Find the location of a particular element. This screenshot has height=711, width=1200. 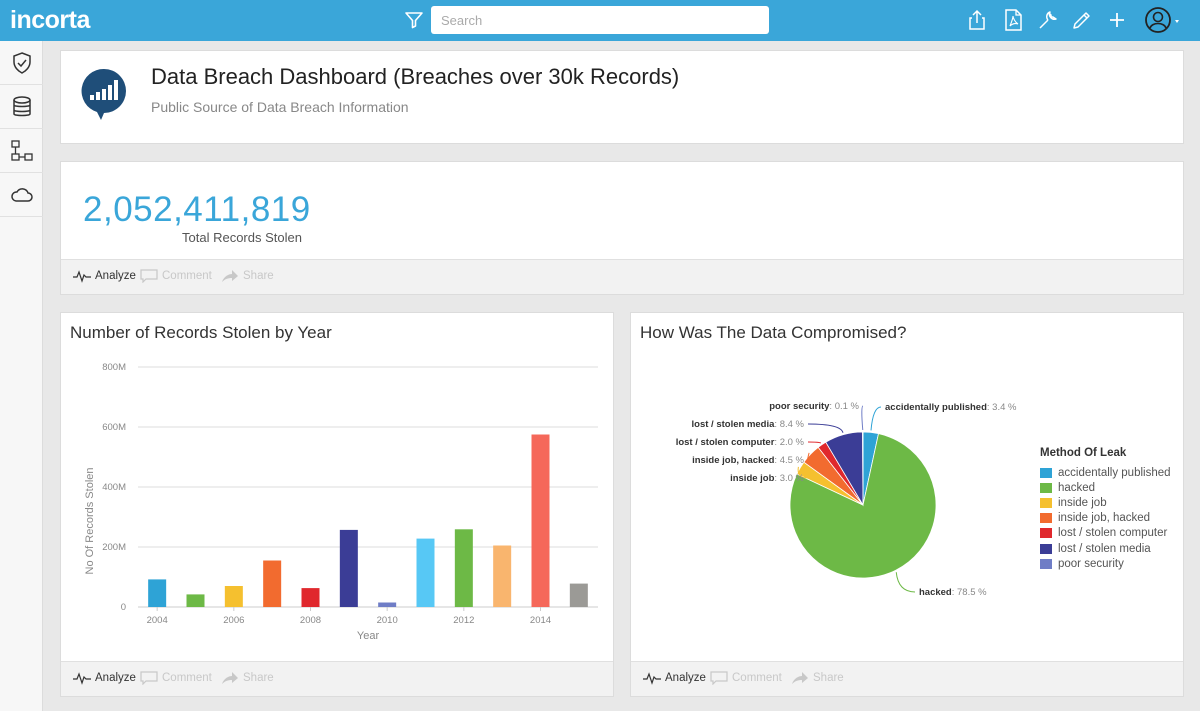

cloud-icon is located at coordinates (21, 194).